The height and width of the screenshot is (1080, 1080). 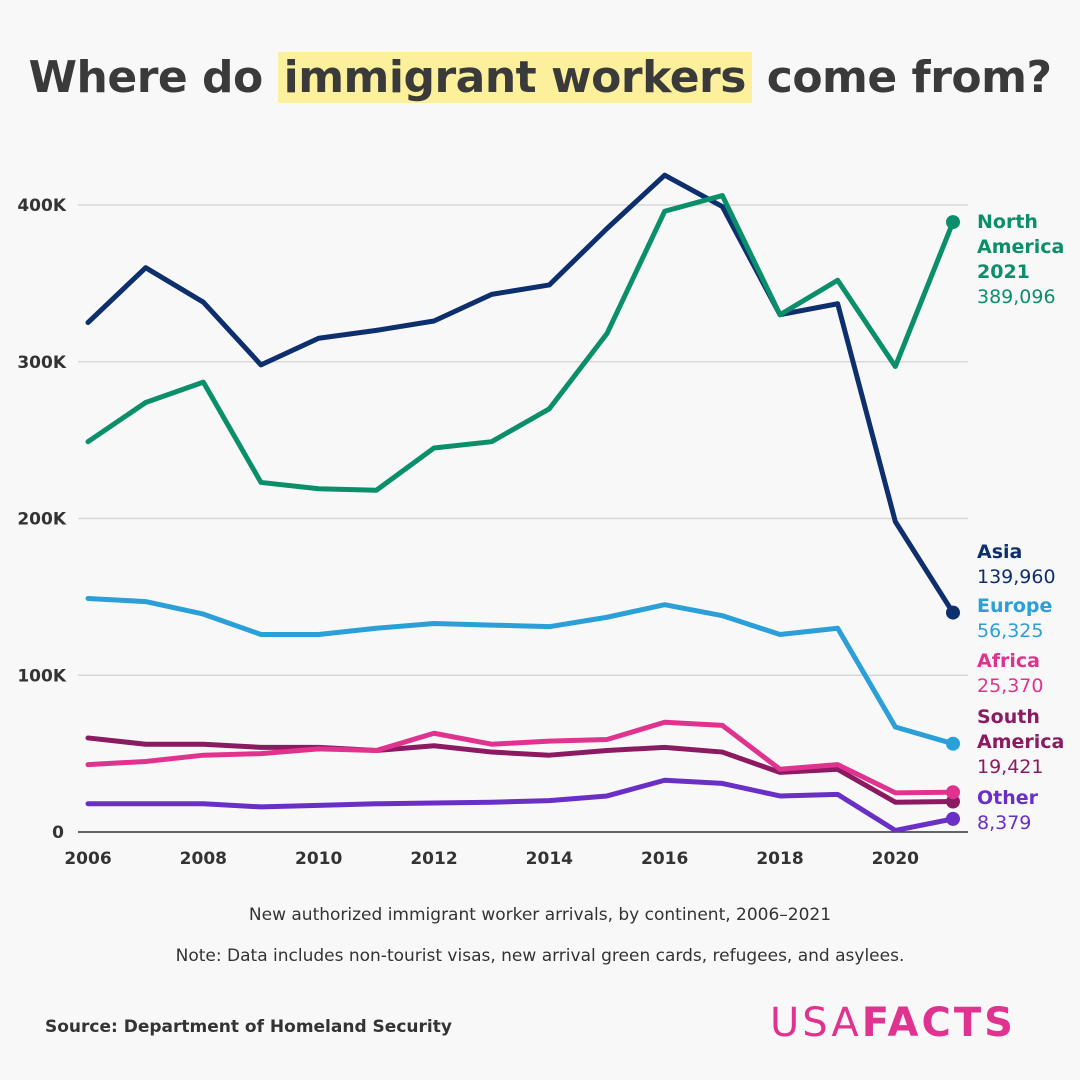 What do you see at coordinates (1007, 222) in the screenshot?
I see `series-name: North` at bounding box center [1007, 222].